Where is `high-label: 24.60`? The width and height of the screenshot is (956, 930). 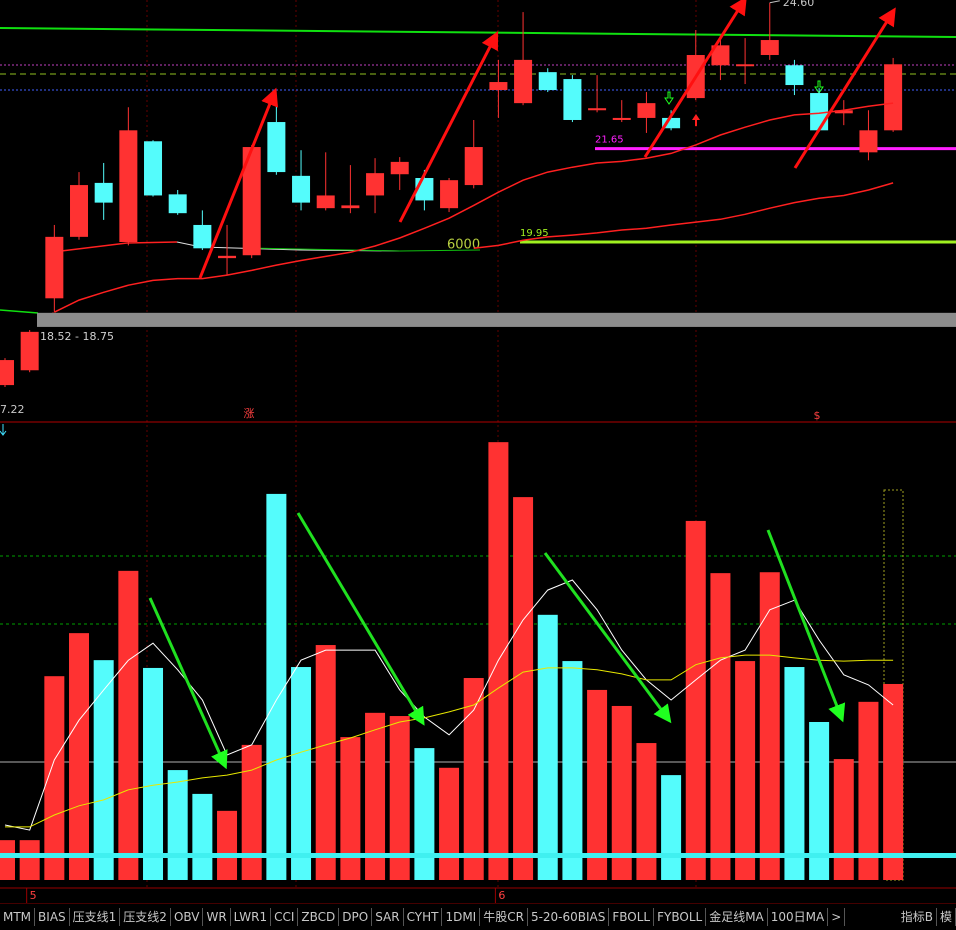 high-label: 24.60 is located at coordinates (799, 4).